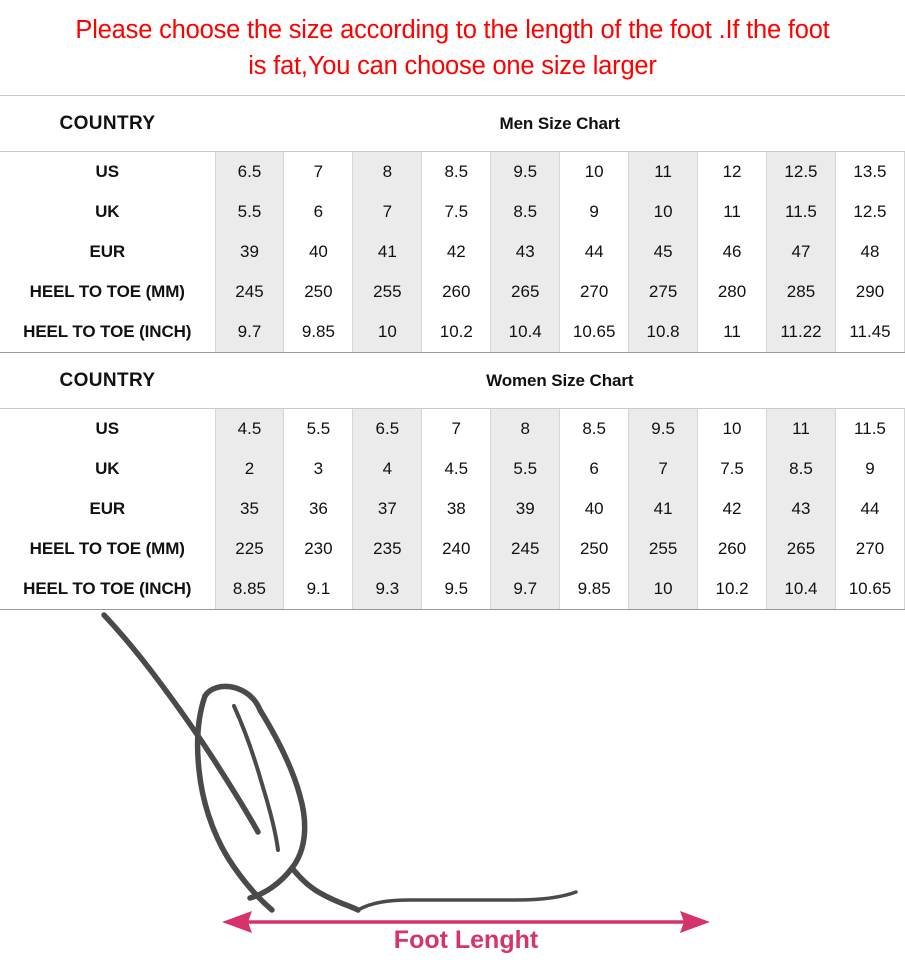 This screenshot has height=970, width=905. What do you see at coordinates (318, 428) in the screenshot?
I see `size-value-cell: 5.5` at bounding box center [318, 428].